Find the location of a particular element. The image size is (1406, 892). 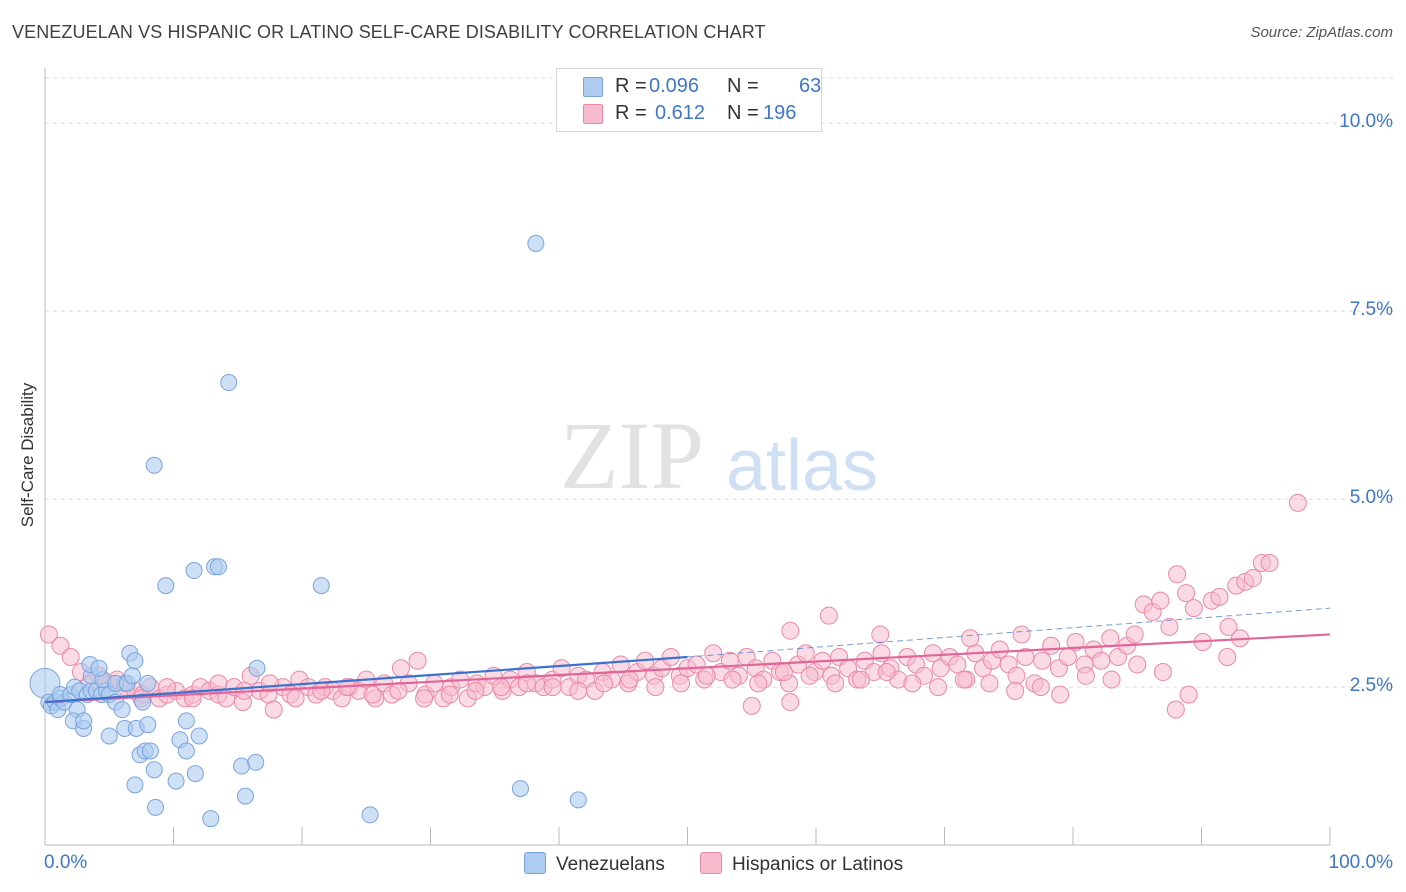

watermark-zip: ZIP is located at coordinates (632, 455).